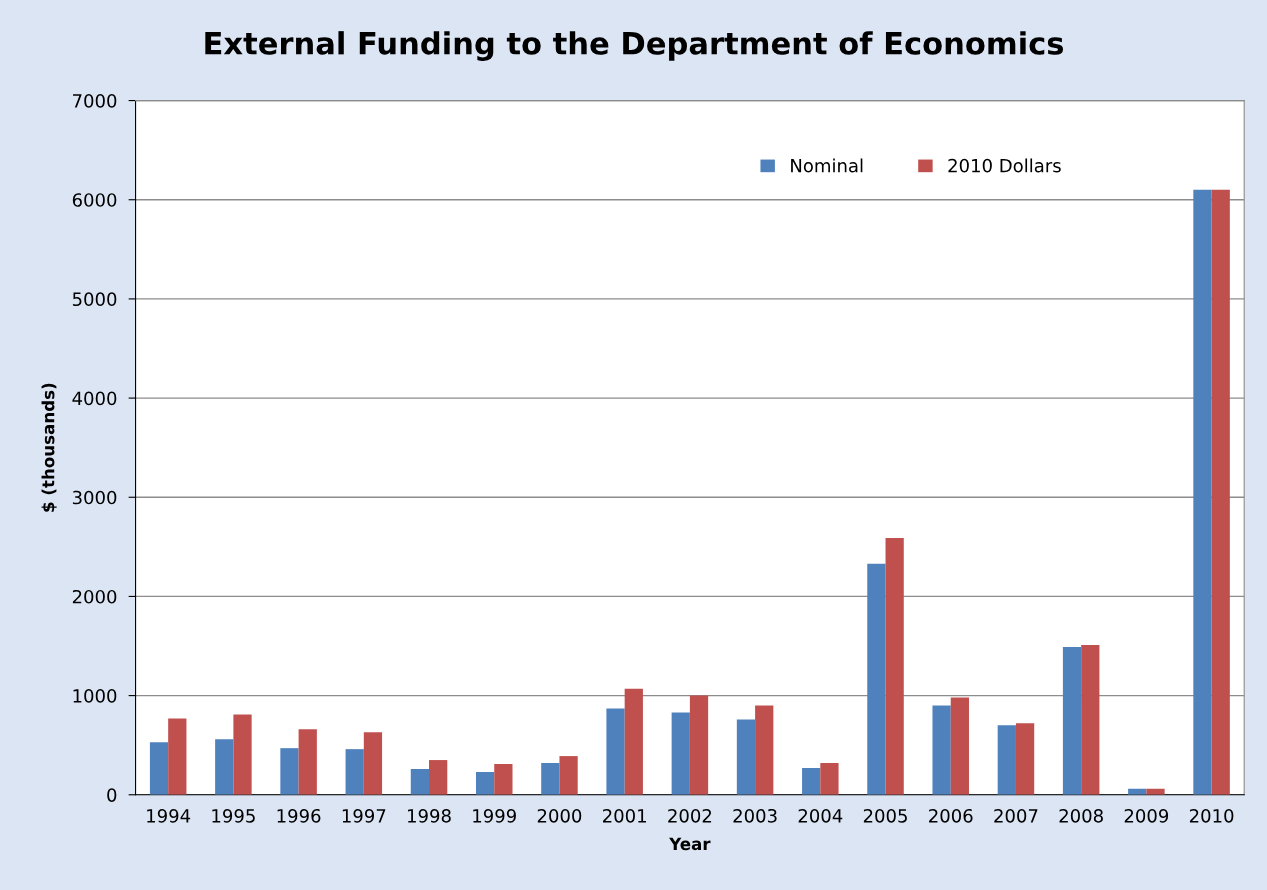 The height and width of the screenshot is (890, 1267). Describe the element at coordinates (690, 815) in the screenshot. I see `x-tick-label: 2002` at that location.